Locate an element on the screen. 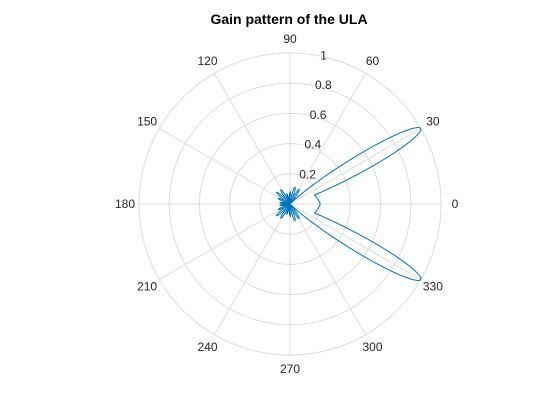  r-tick-label: 0.6 is located at coordinates (318, 115).